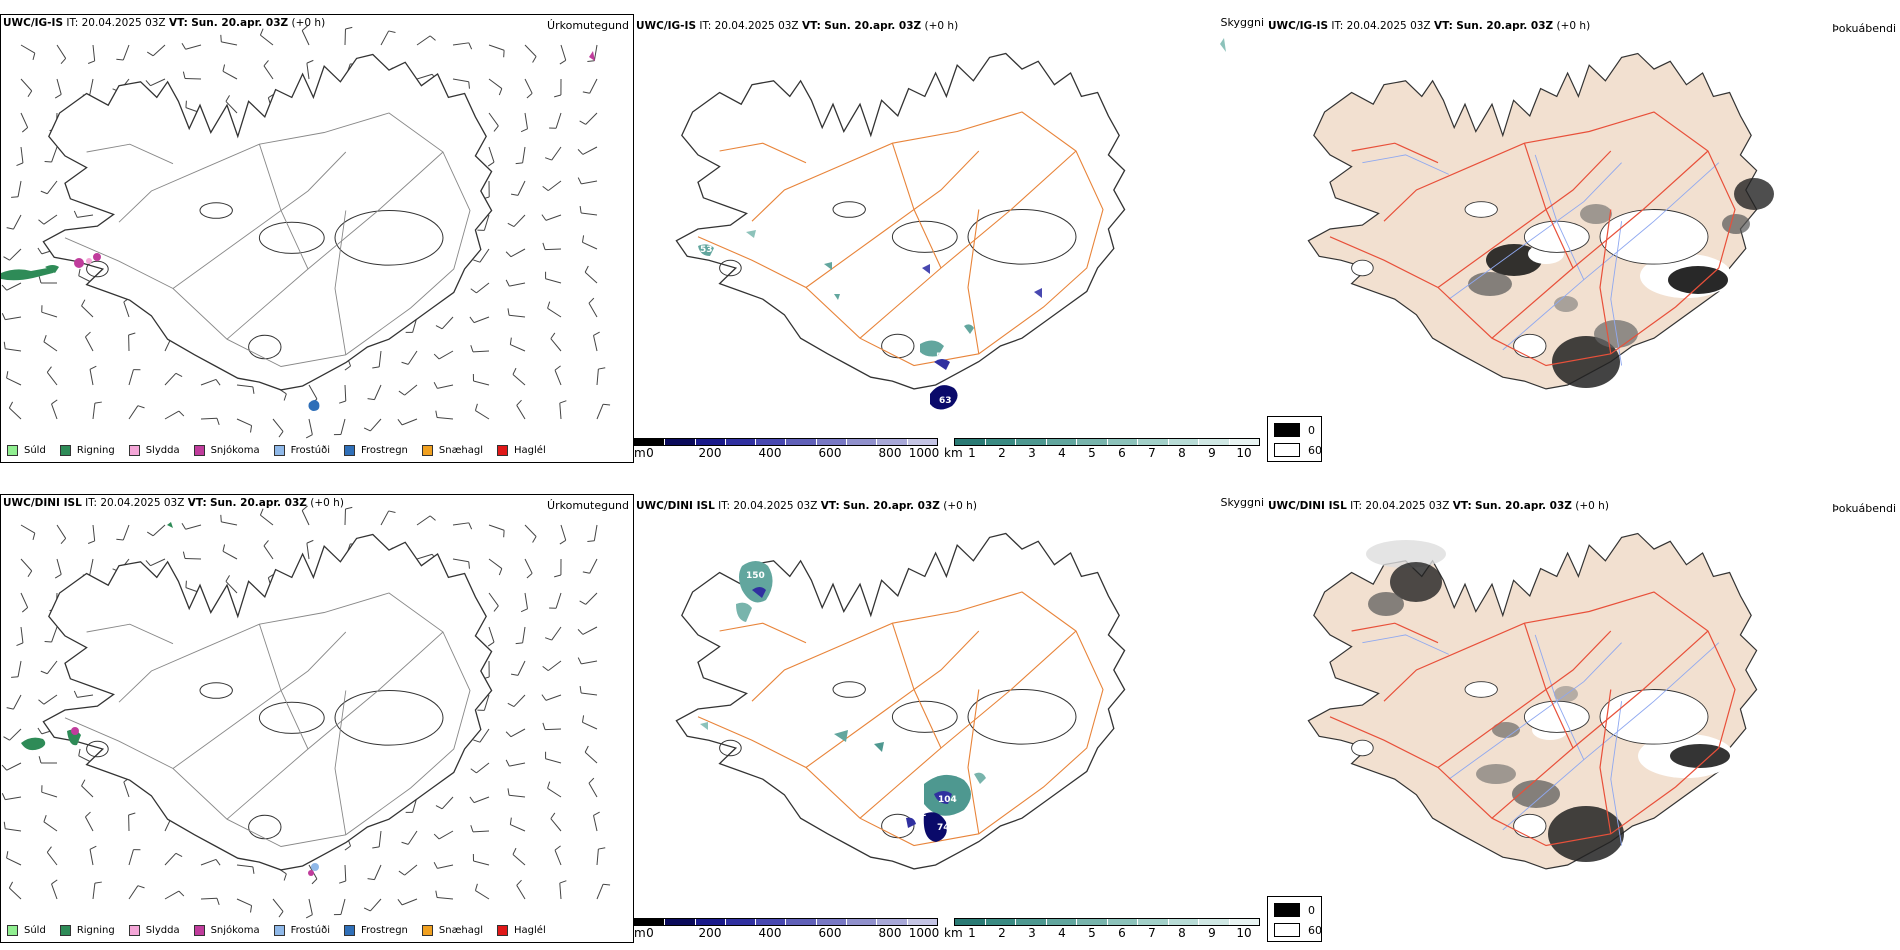  What do you see at coordinates (851, 702) in the screenshot?
I see `visibility-labels: 150 104 74 82` at bounding box center [851, 702].